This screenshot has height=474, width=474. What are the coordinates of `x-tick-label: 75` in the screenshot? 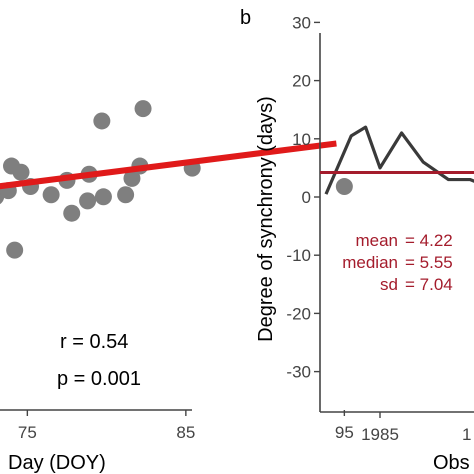 It's located at (27, 432).